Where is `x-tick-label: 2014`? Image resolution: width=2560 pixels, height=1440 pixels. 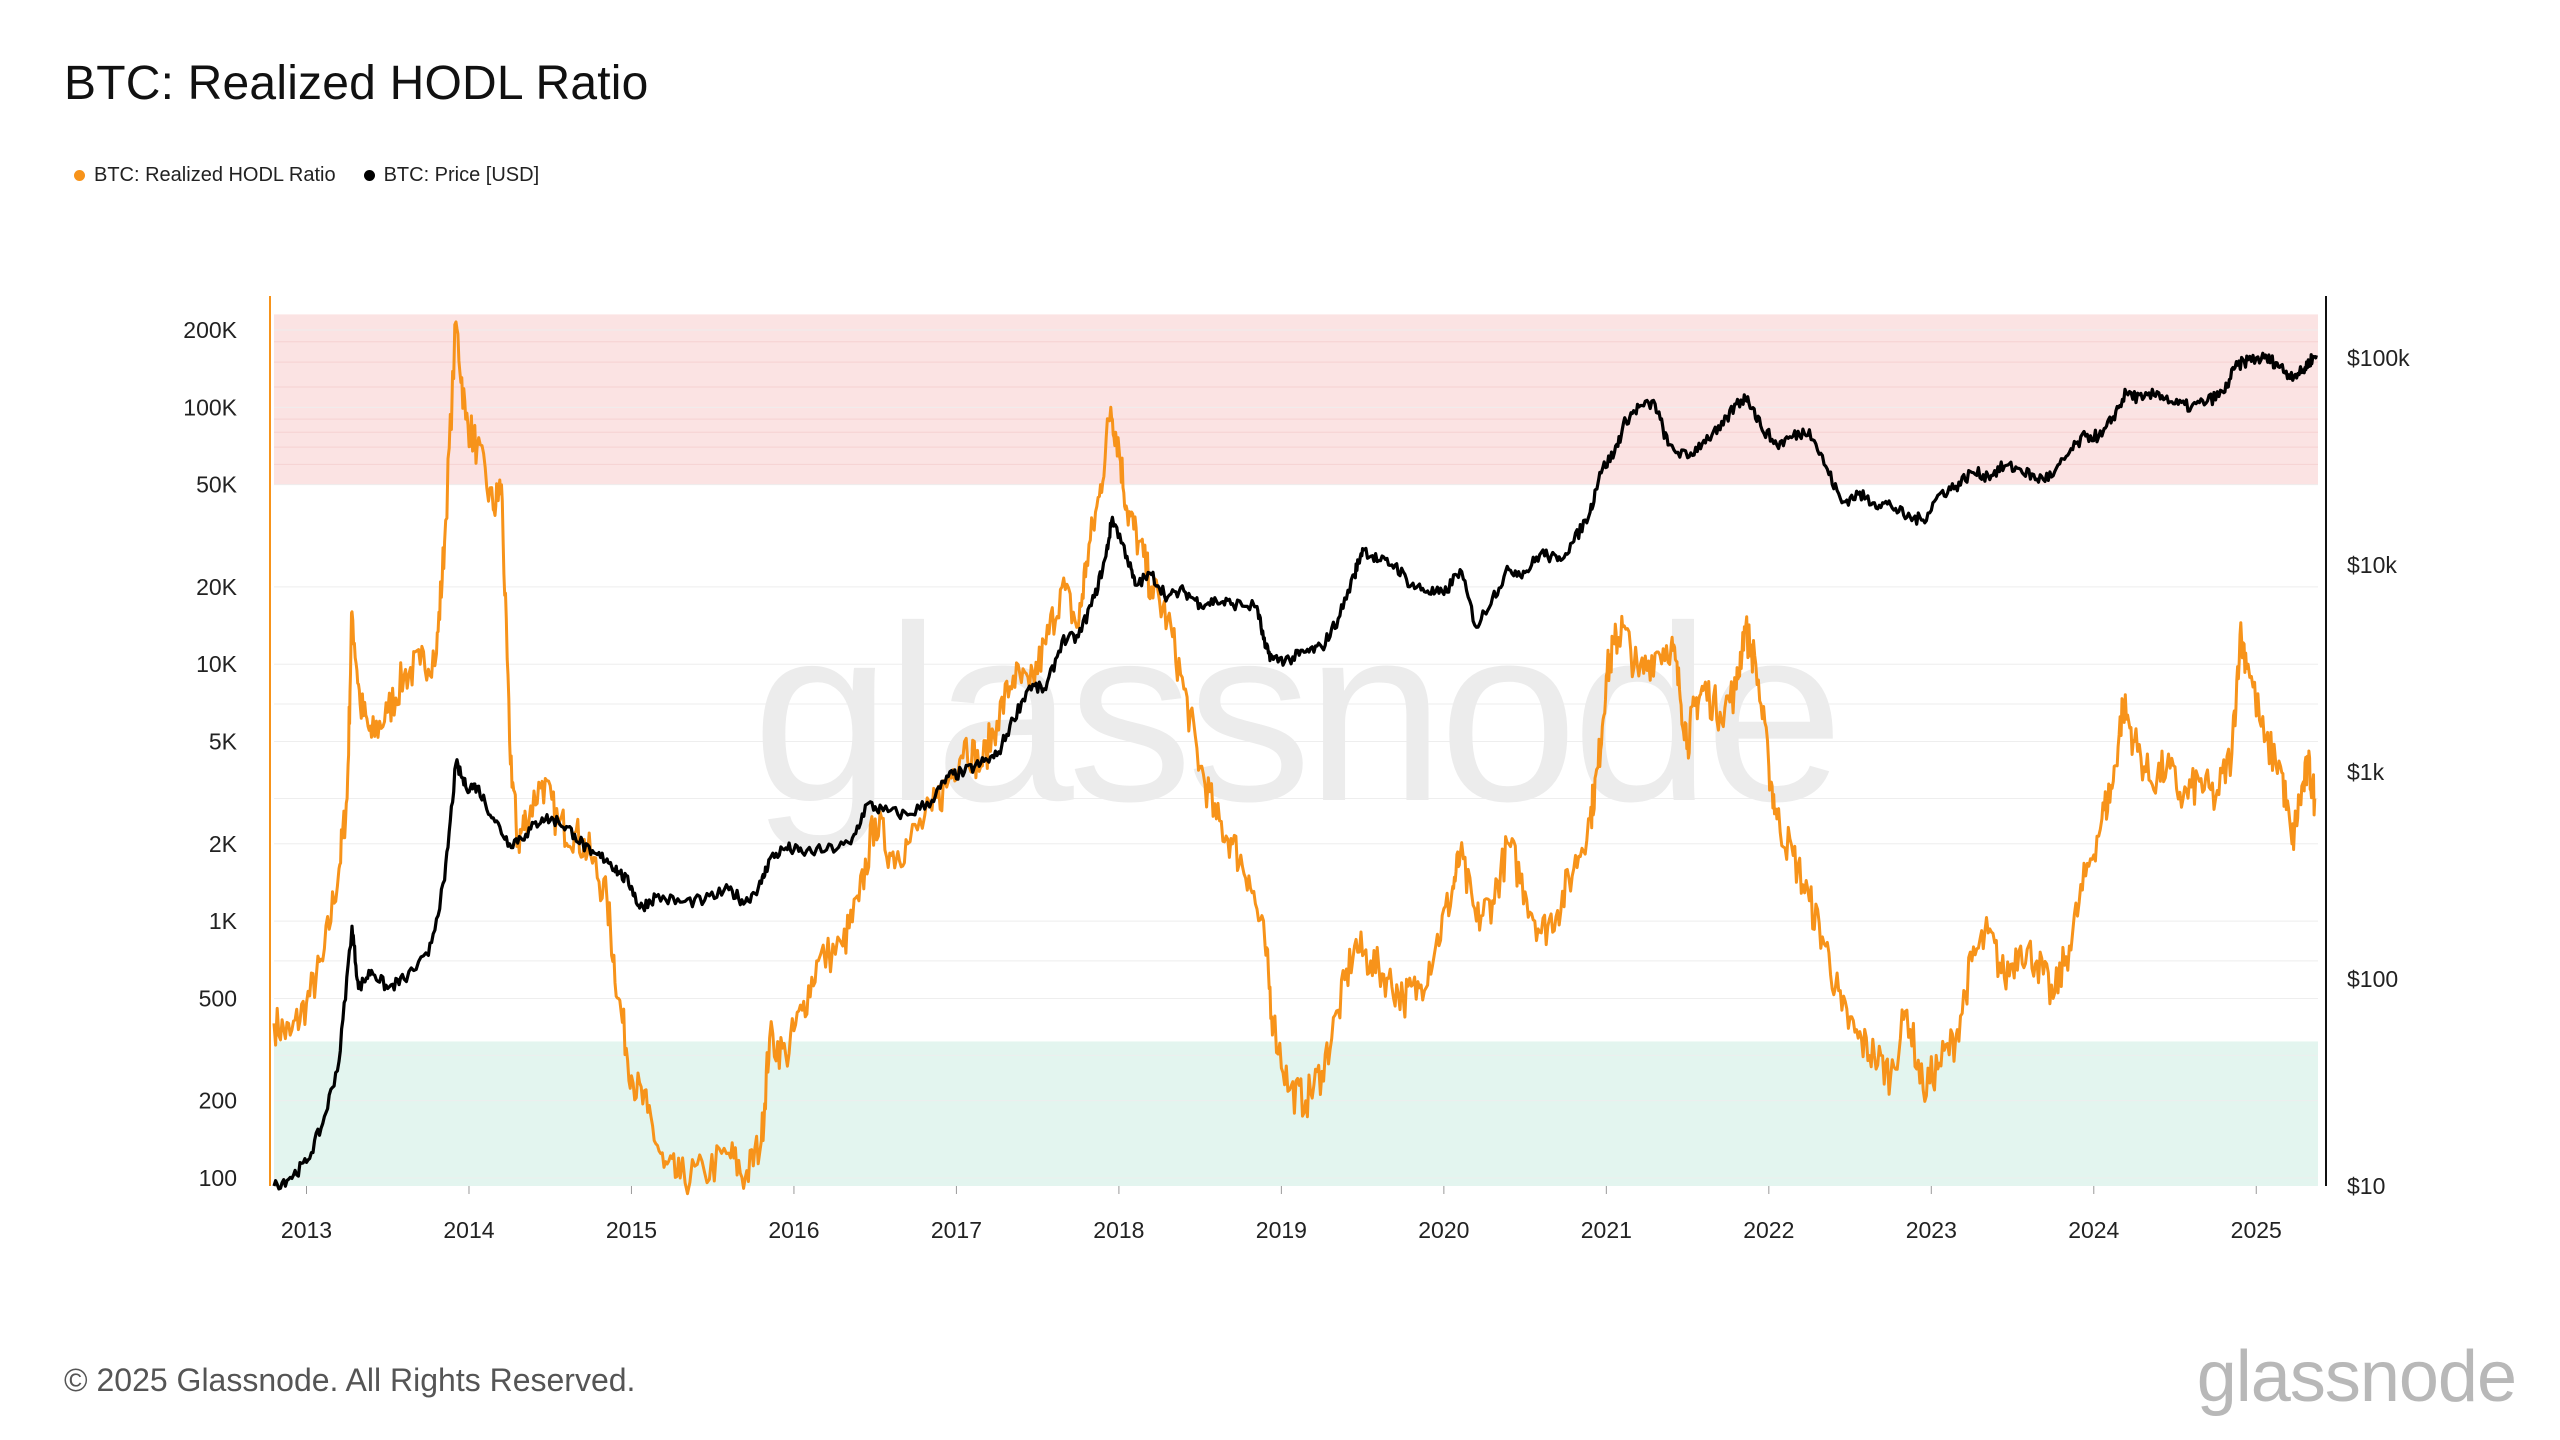
x-tick-label: 2014 is located at coordinates (468, 1230).